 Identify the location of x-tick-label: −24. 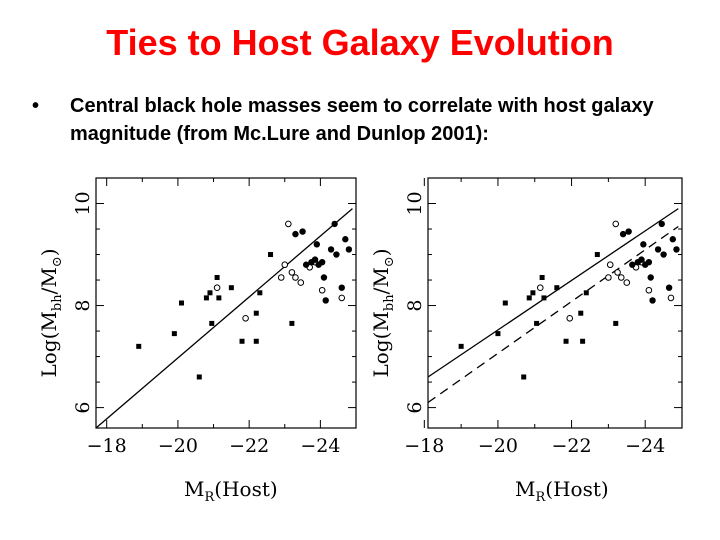
(645, 446).